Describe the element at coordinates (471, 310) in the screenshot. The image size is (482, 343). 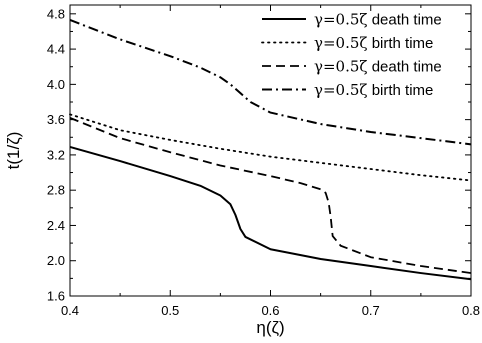
I see `x-tick-label: 0.8` at that location.